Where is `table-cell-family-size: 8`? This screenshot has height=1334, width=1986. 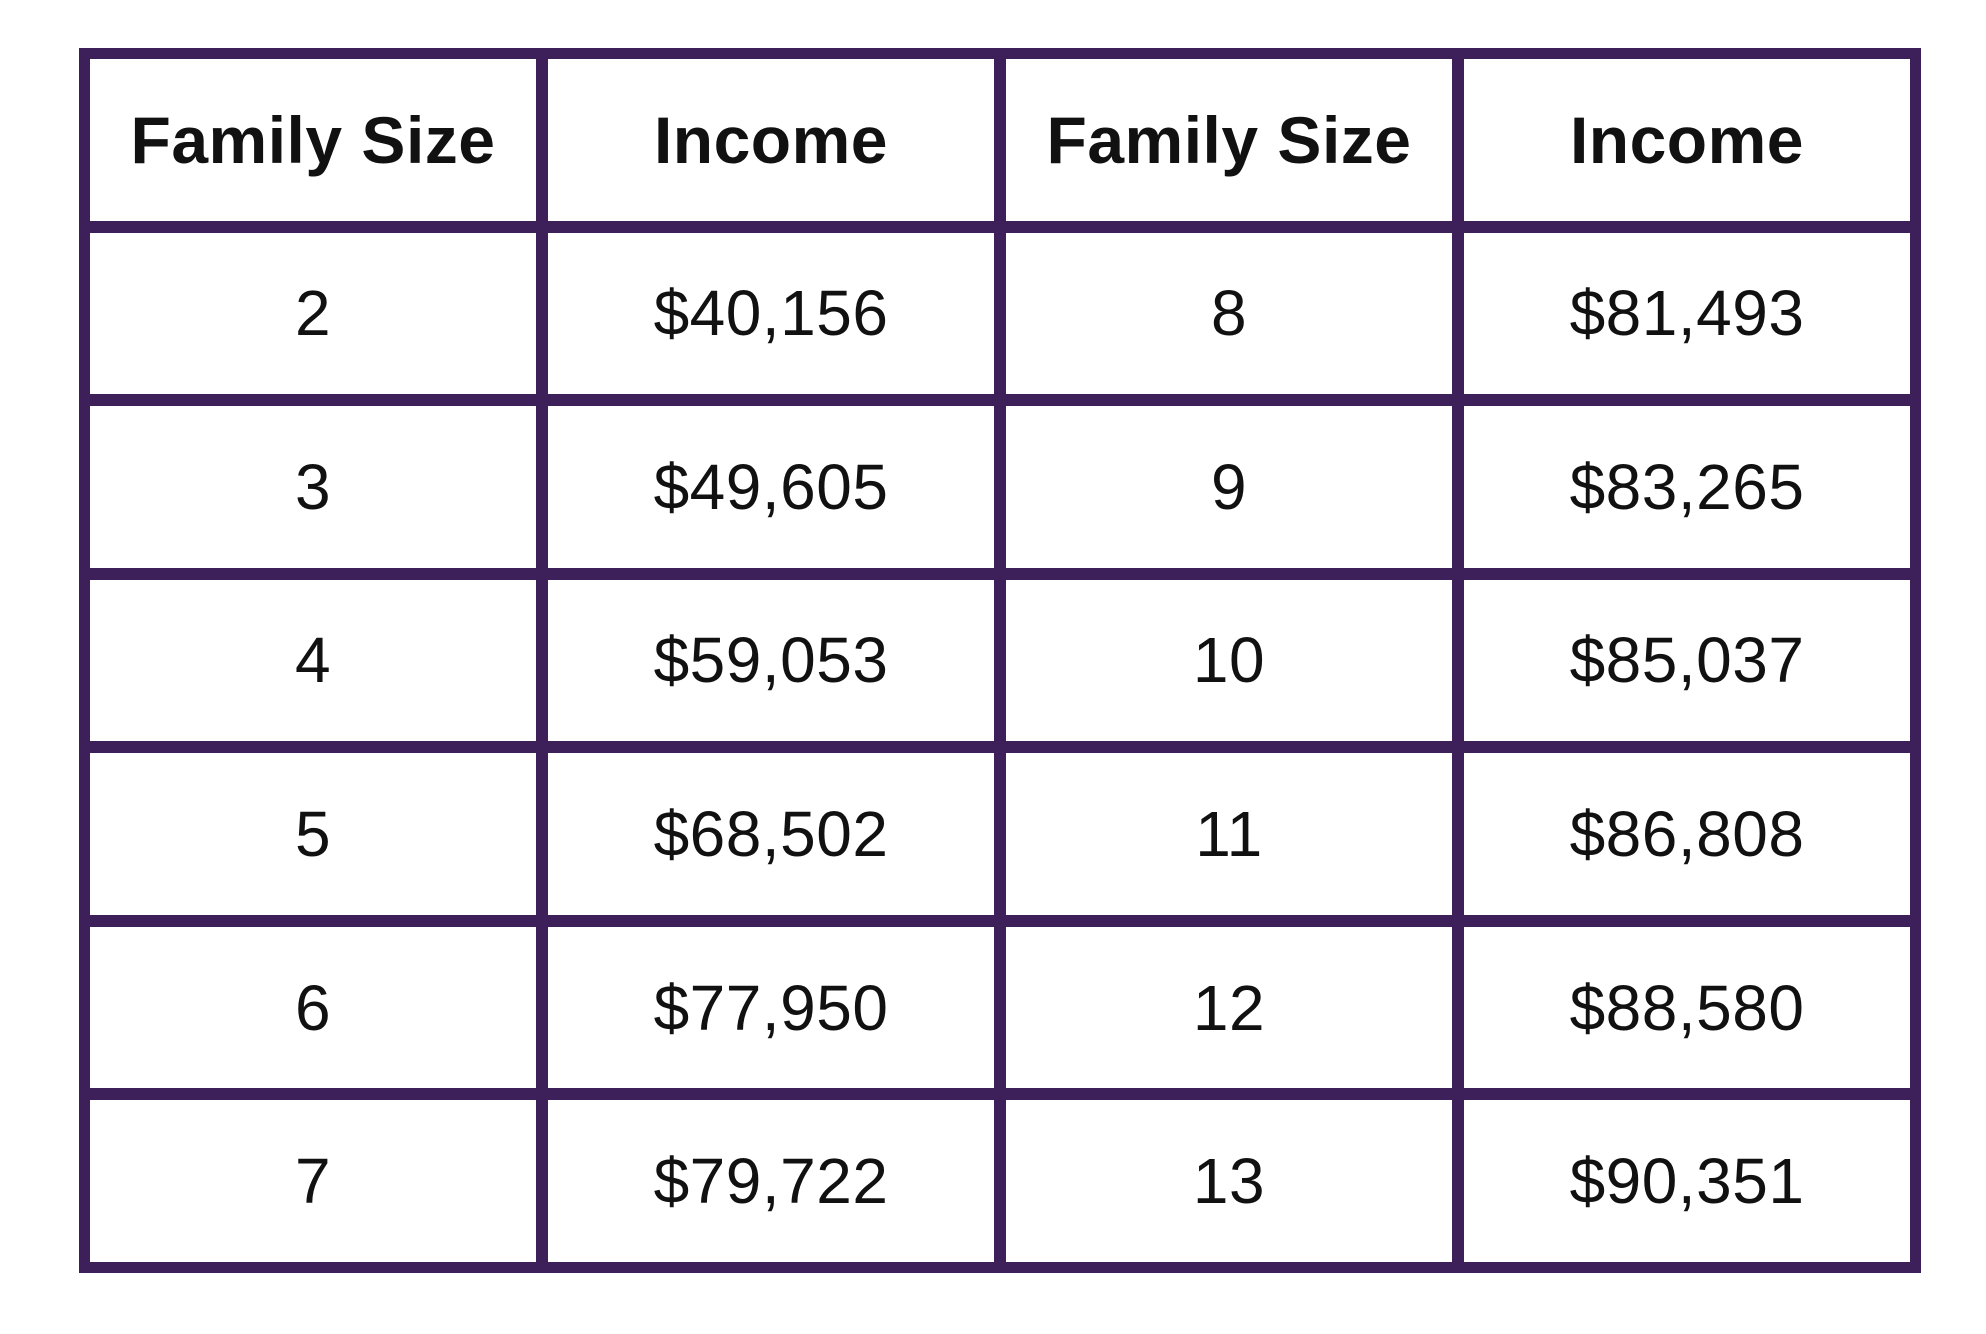
table-cell-family-size: 8 is located at coordinates (1229, 313).